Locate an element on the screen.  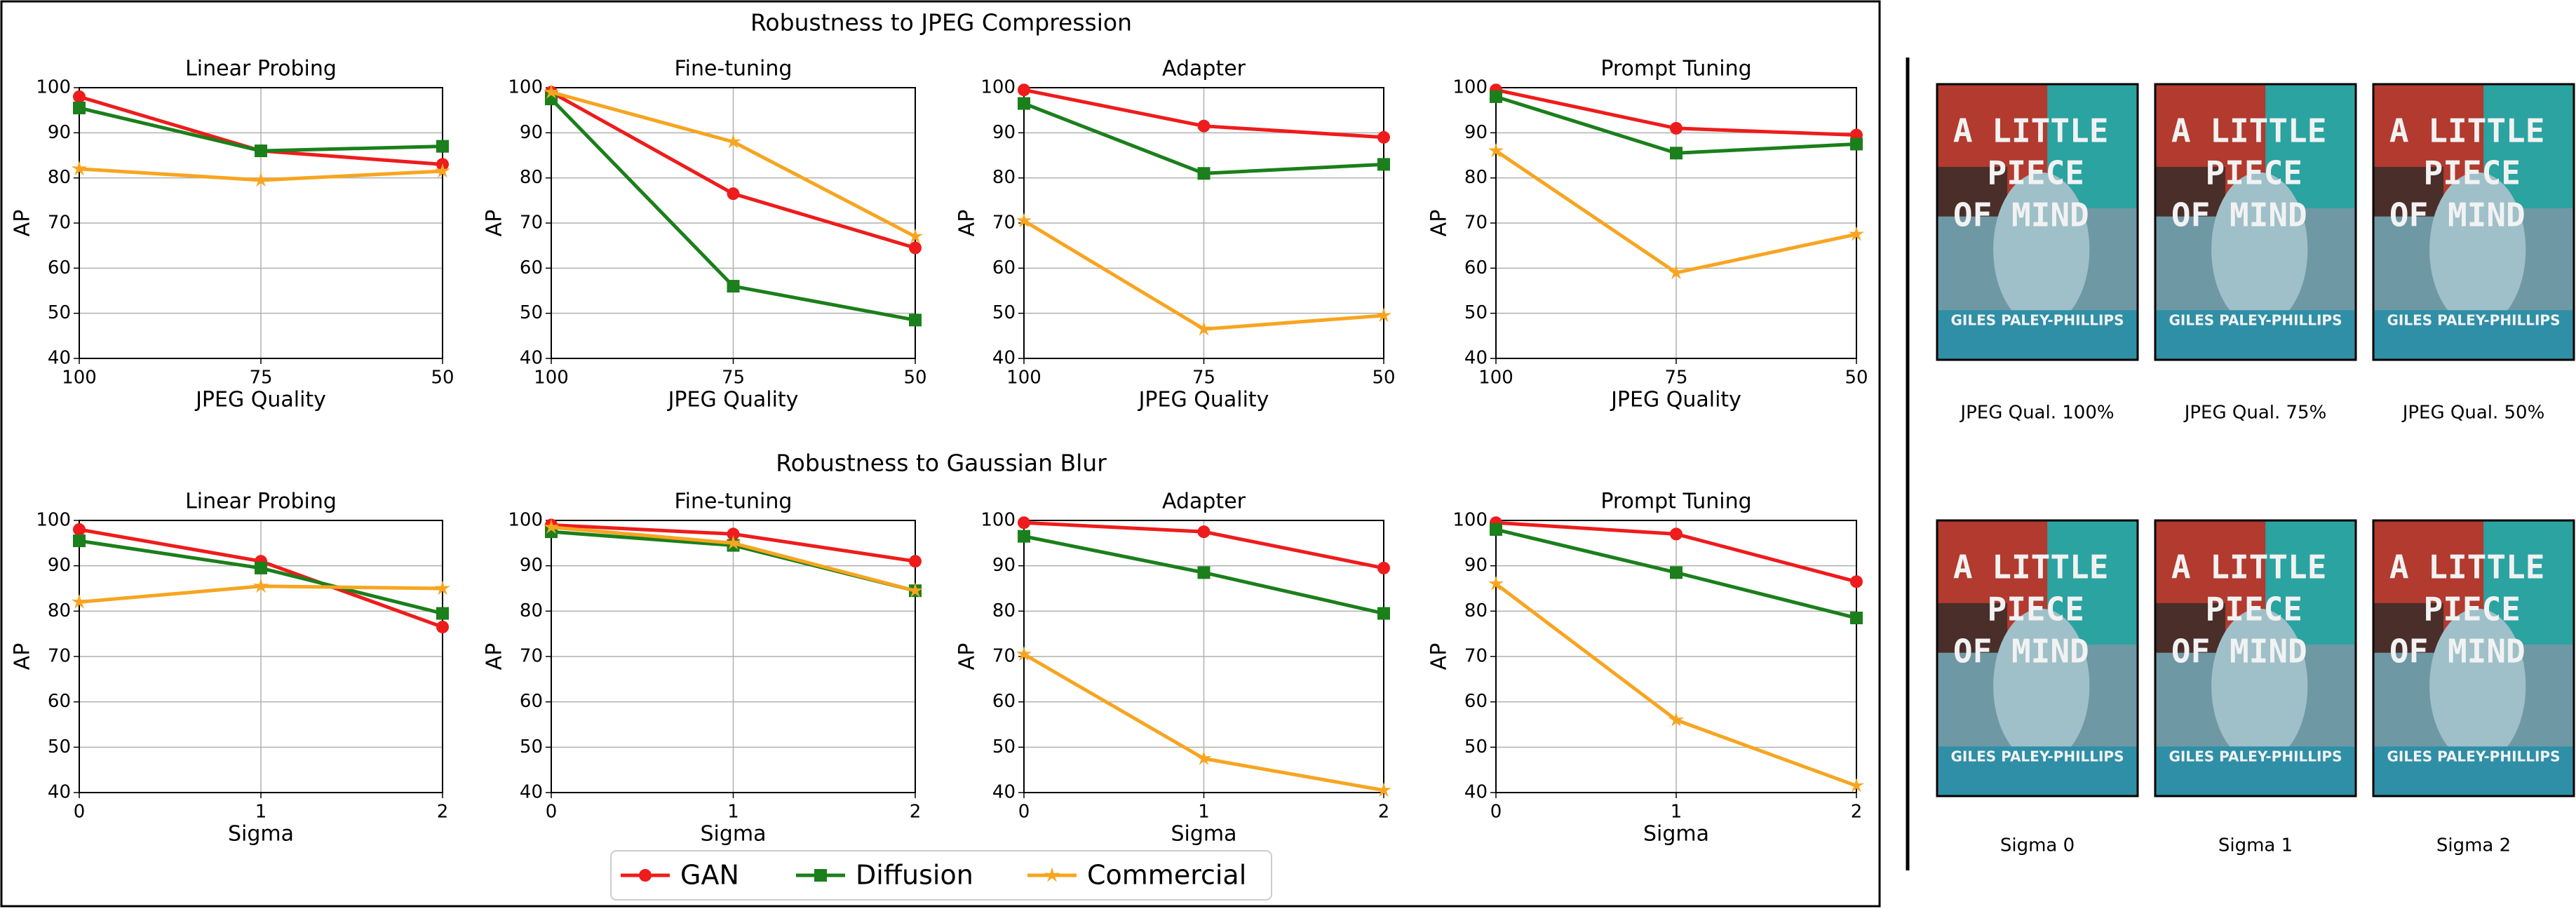
subplot-title: Prompt Tuning is located at coordinates (1675, 502).